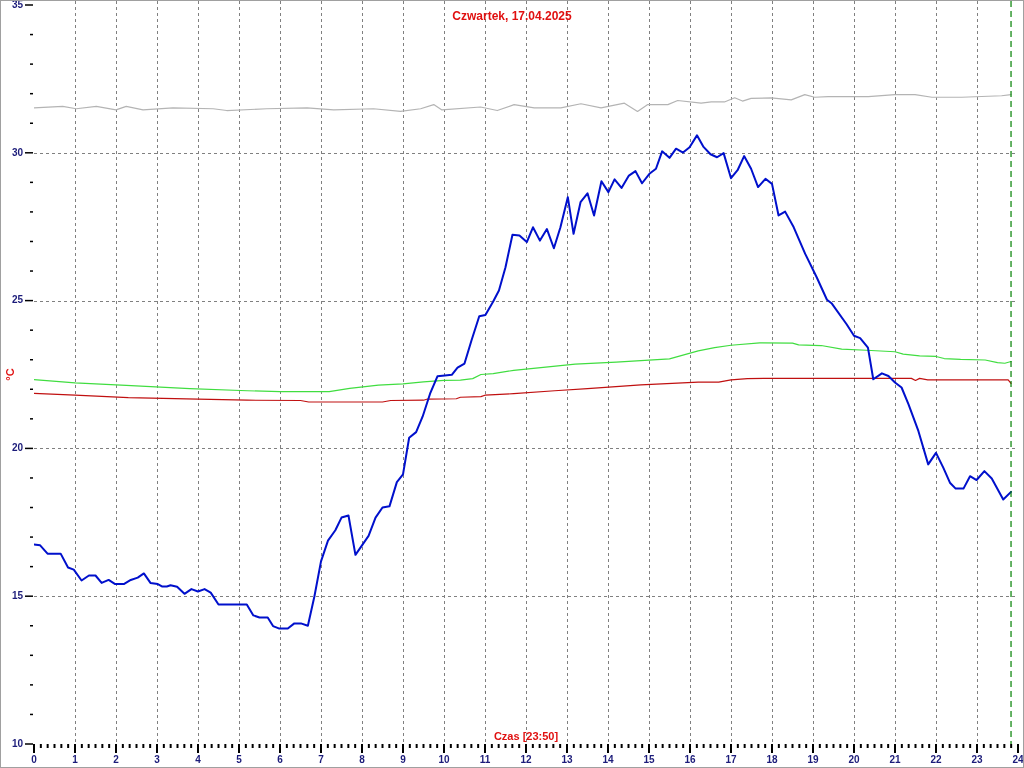 Image resolution: width=1024 pixels, height=768 pixels. I want to click on x-tick-label: 10, so click(444, 759).